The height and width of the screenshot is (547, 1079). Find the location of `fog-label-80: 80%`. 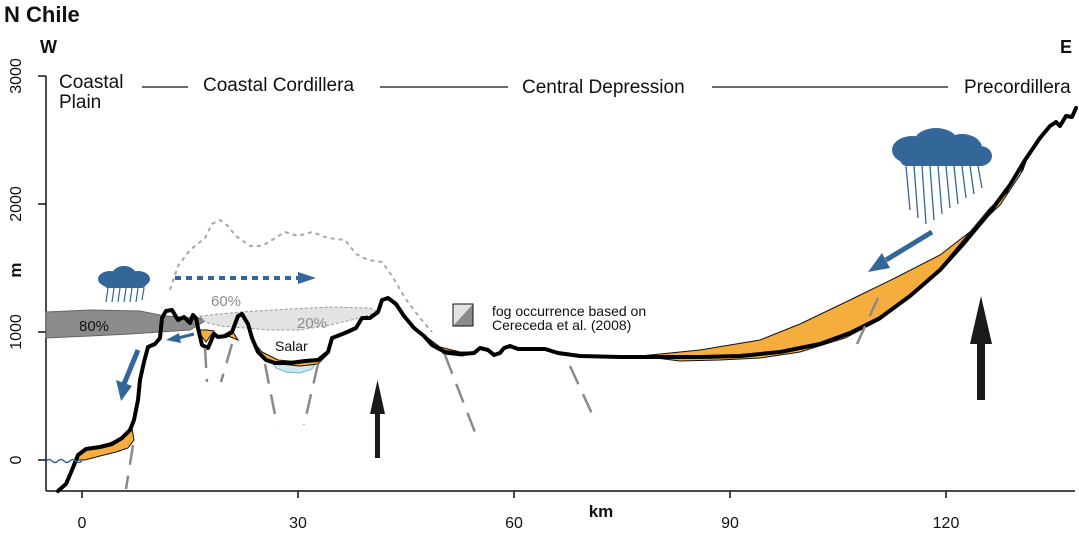

fog-label-80: 80% is located at coordinates (94, 326).